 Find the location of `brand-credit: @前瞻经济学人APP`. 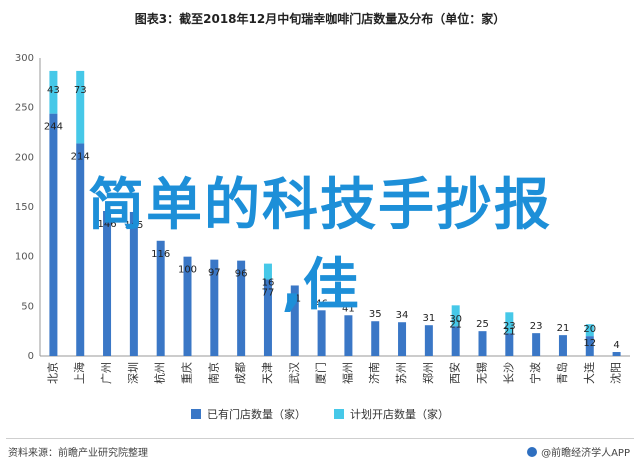

brand-credit: @前瞻经济学人APP is located at coordinates (578, 451).